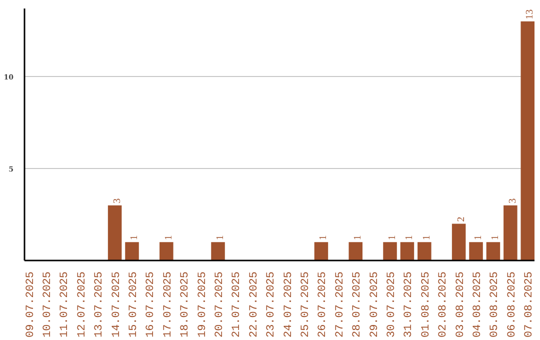  What do you see at coordinates (374, 304) in the screenshot?
I see `x-tick-label: 29.07.2025` at bounding box center [374, 304].